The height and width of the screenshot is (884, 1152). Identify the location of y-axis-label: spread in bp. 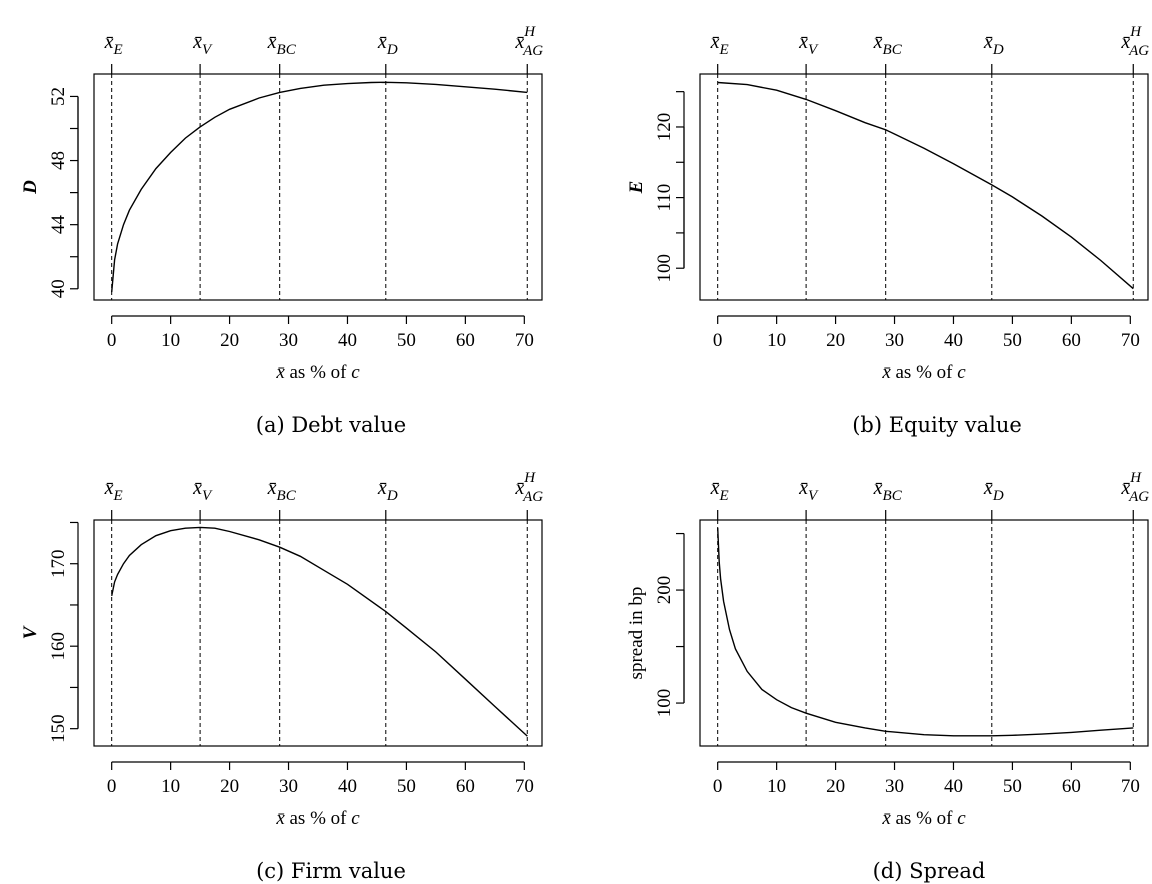
(636, 633).